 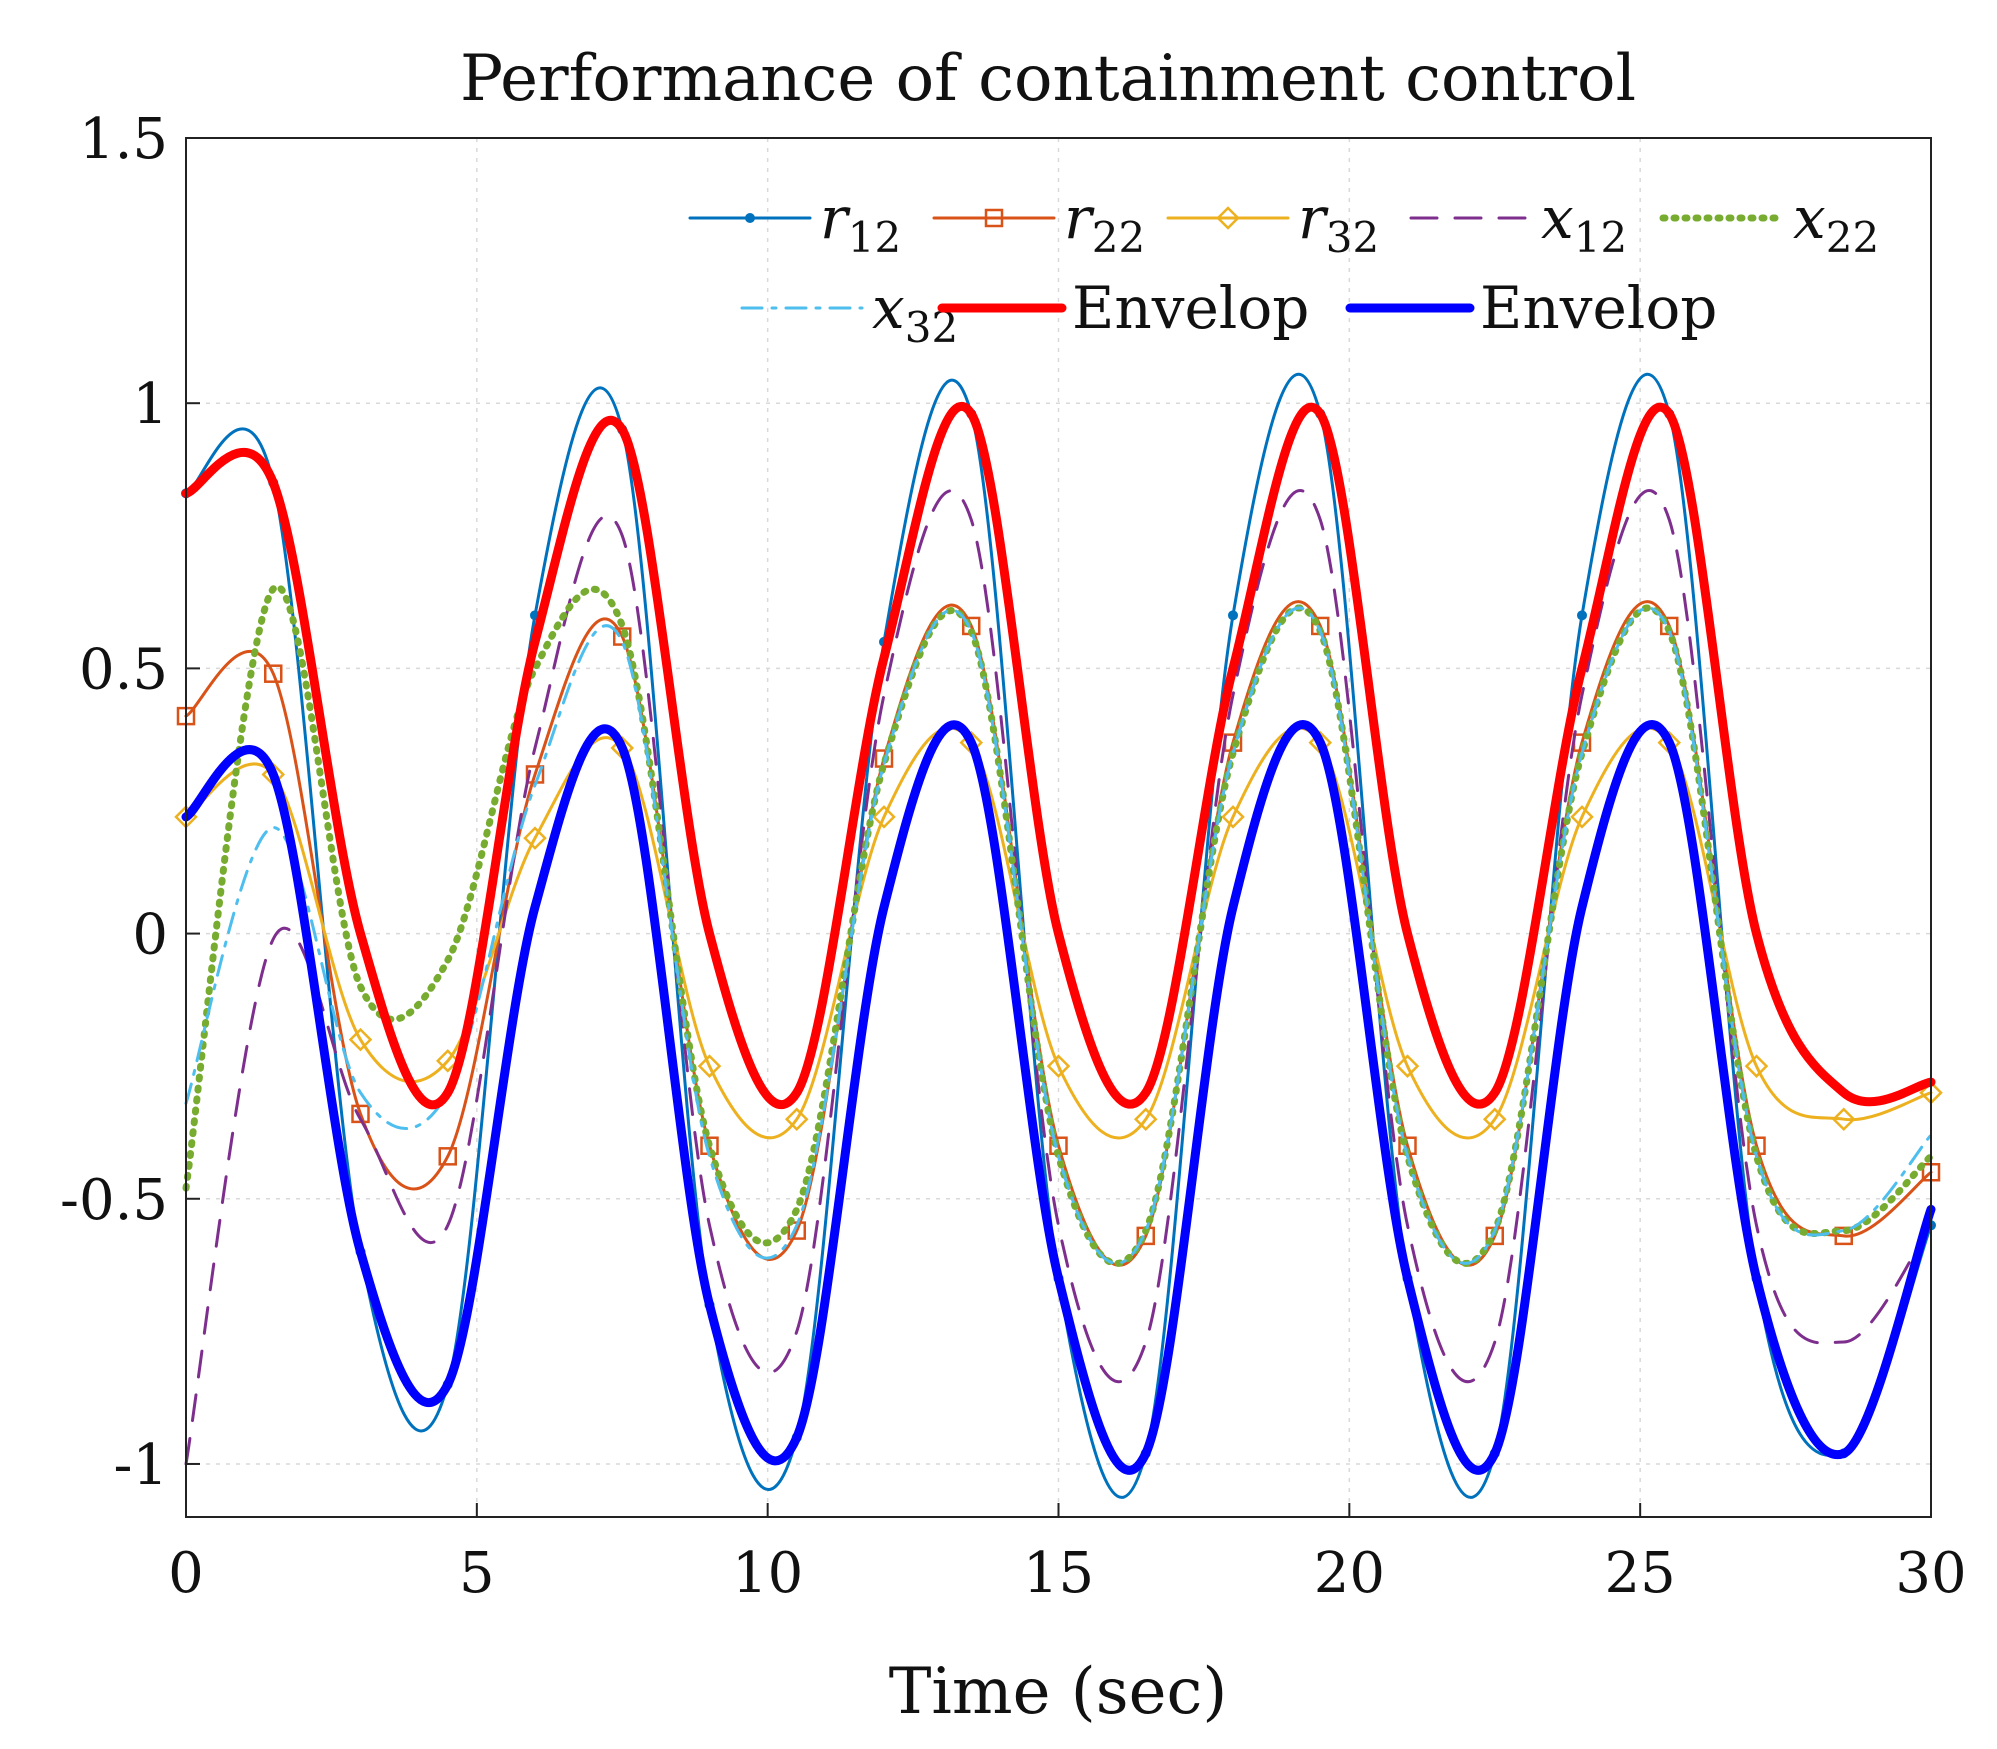 What do you see at coordinates (123, 669) in the screenshot?
I see `y-tick-label: 0.5` at bounding box center [123, 669].